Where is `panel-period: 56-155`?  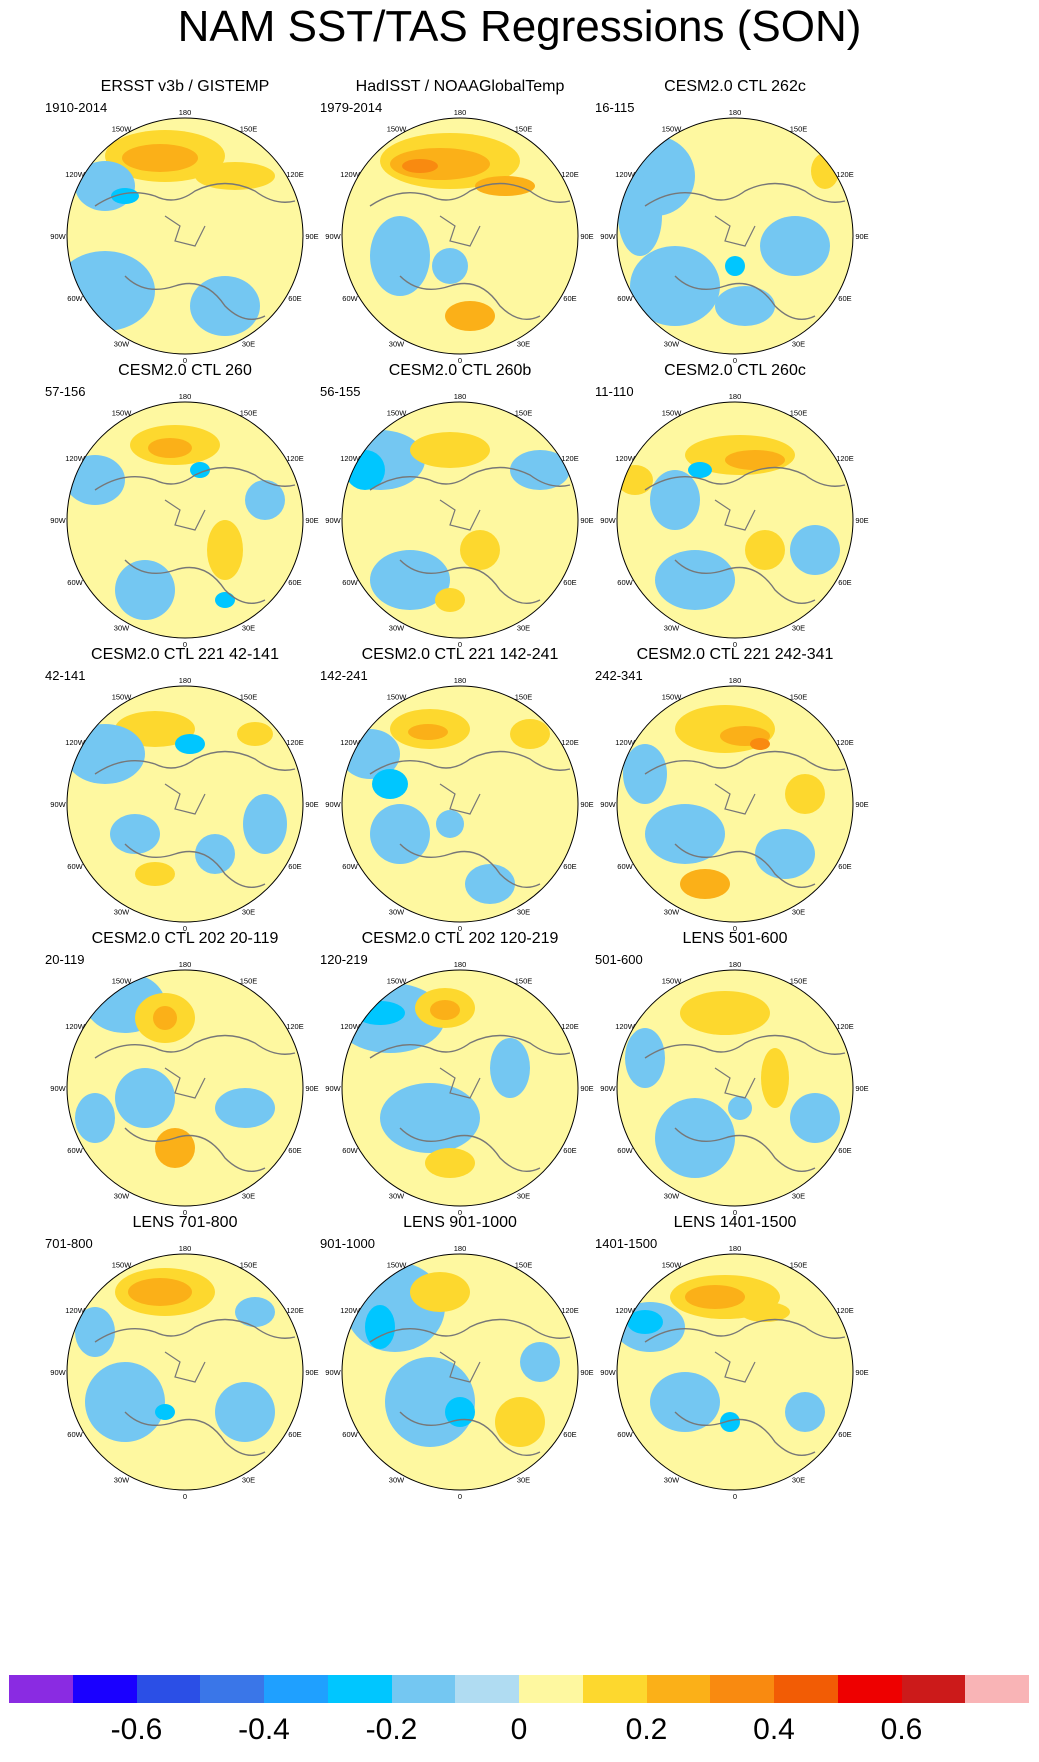 panel-period: 56-155 is located at coordinates (340, 391).